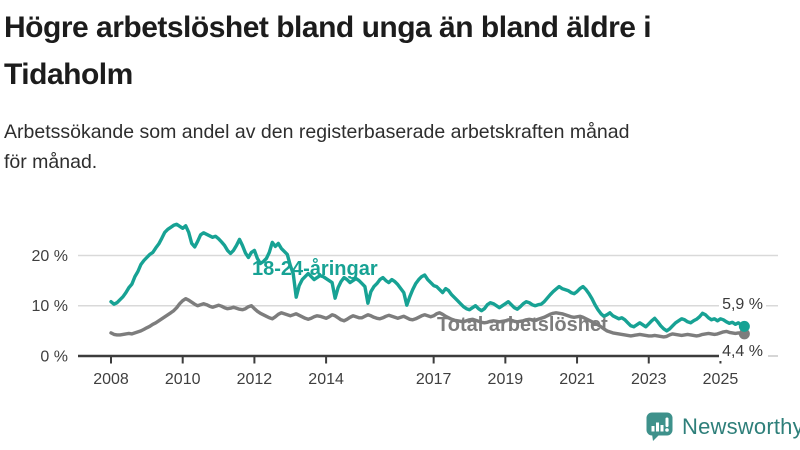  I want to click on total-end-dot, so click(744, 334).